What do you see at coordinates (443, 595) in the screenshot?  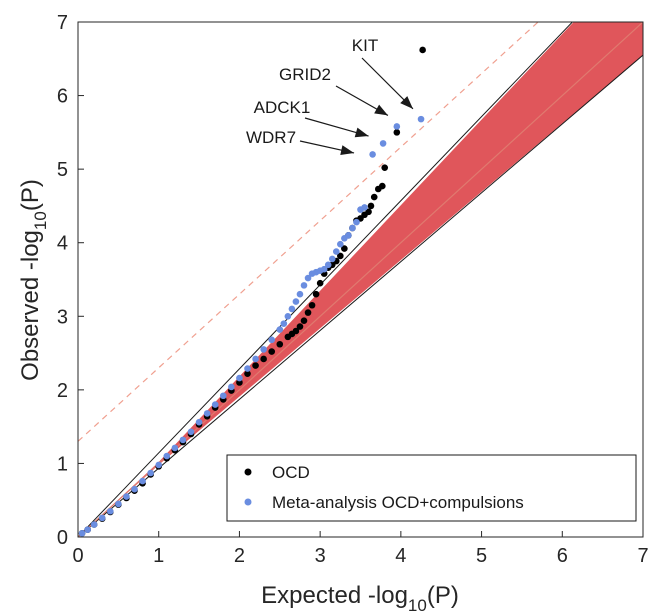 I see `x-axis-label-tail: (P)` at bounding box center [443, 595].